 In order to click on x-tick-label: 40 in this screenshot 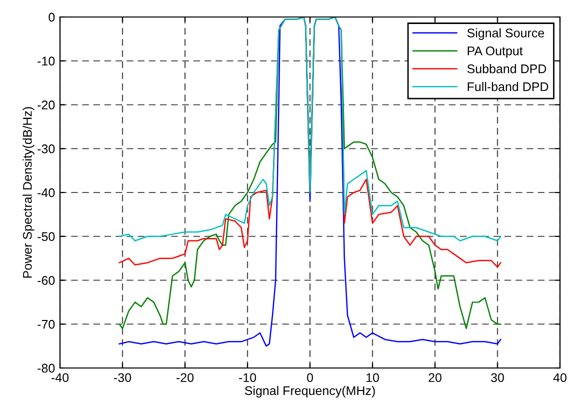, I will do `click(559, 377)`.